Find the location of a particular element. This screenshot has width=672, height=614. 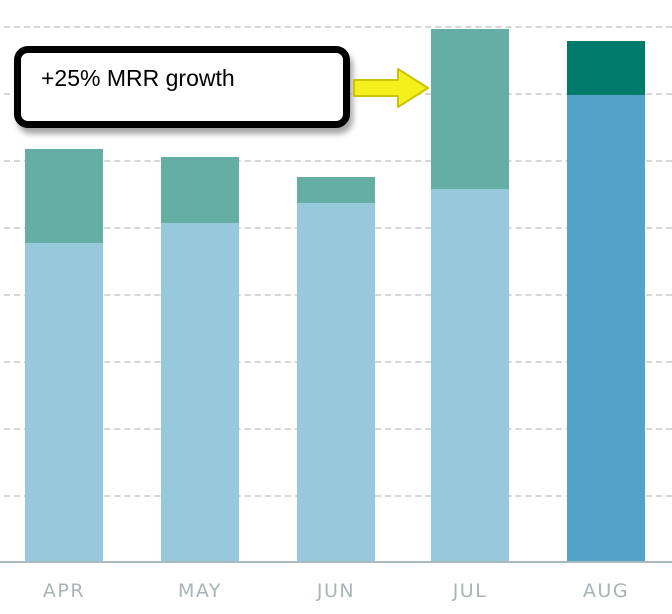

bar-may is located at coordinates (200, 281).